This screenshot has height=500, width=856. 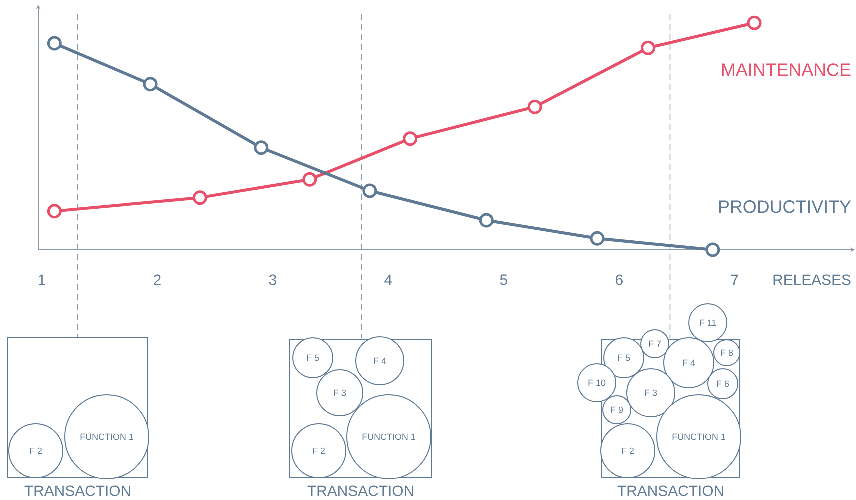 I want to click on x-tick-label: 7, so click(x=735, y=280).